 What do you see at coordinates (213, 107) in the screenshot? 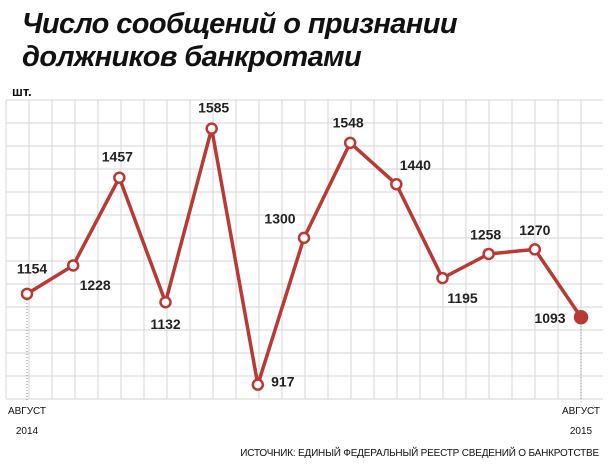
I see `data-label: 1585` at bounding box center [213, 107].